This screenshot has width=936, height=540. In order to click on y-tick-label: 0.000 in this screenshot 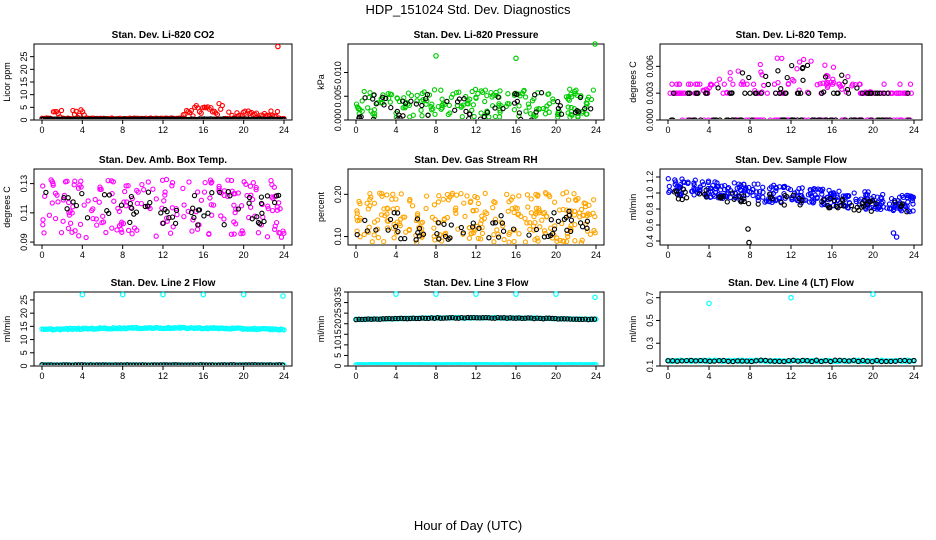, I will do `click(650, 120)`.